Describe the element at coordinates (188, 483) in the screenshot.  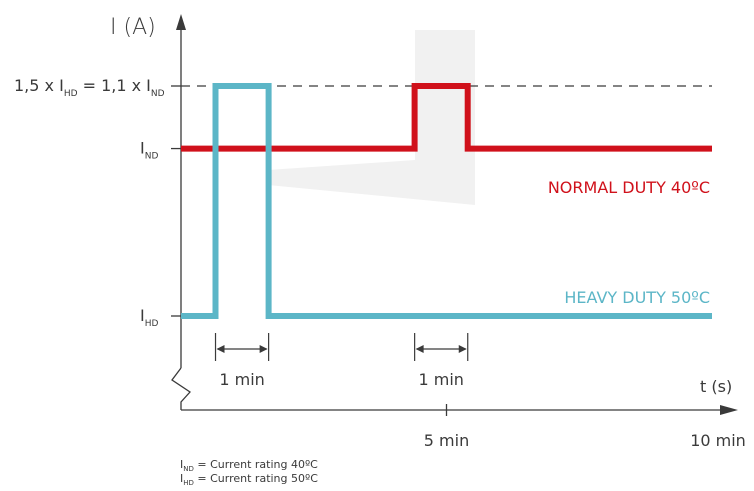
I see `footnote-hd-sub: HD` at that location.